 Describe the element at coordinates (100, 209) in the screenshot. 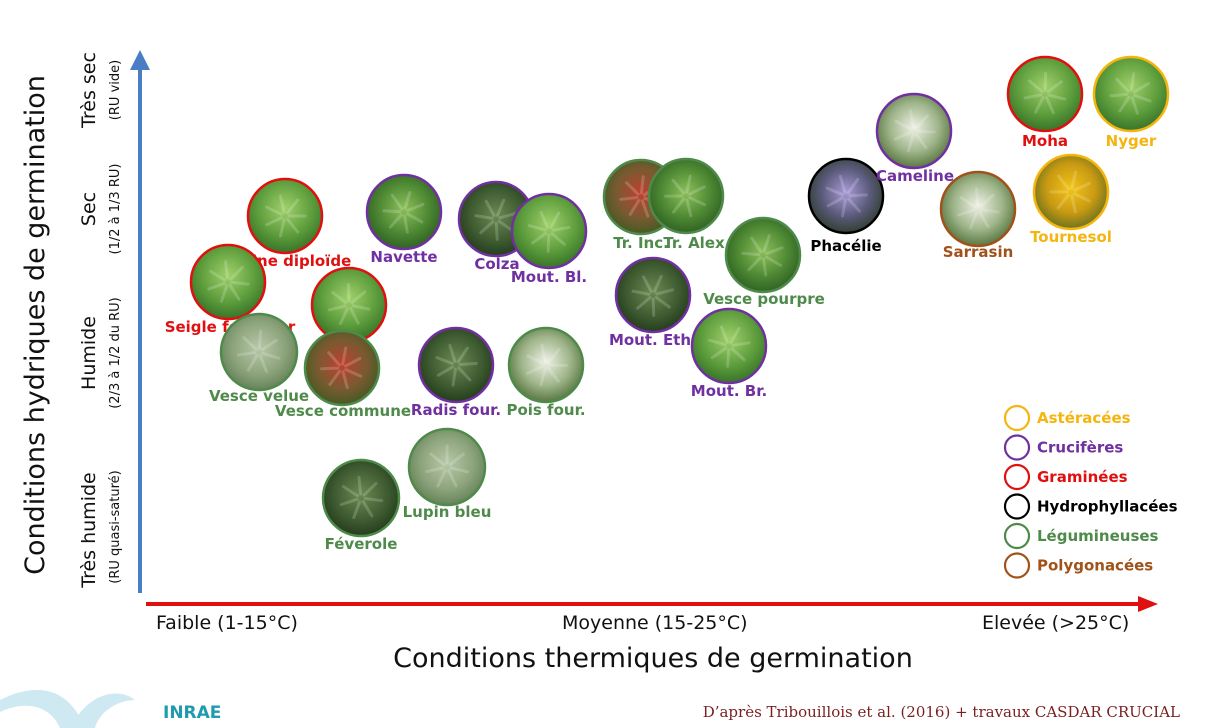

I see `y-level-dry: Sec (1/2 à 1/3 RU)` at that location.